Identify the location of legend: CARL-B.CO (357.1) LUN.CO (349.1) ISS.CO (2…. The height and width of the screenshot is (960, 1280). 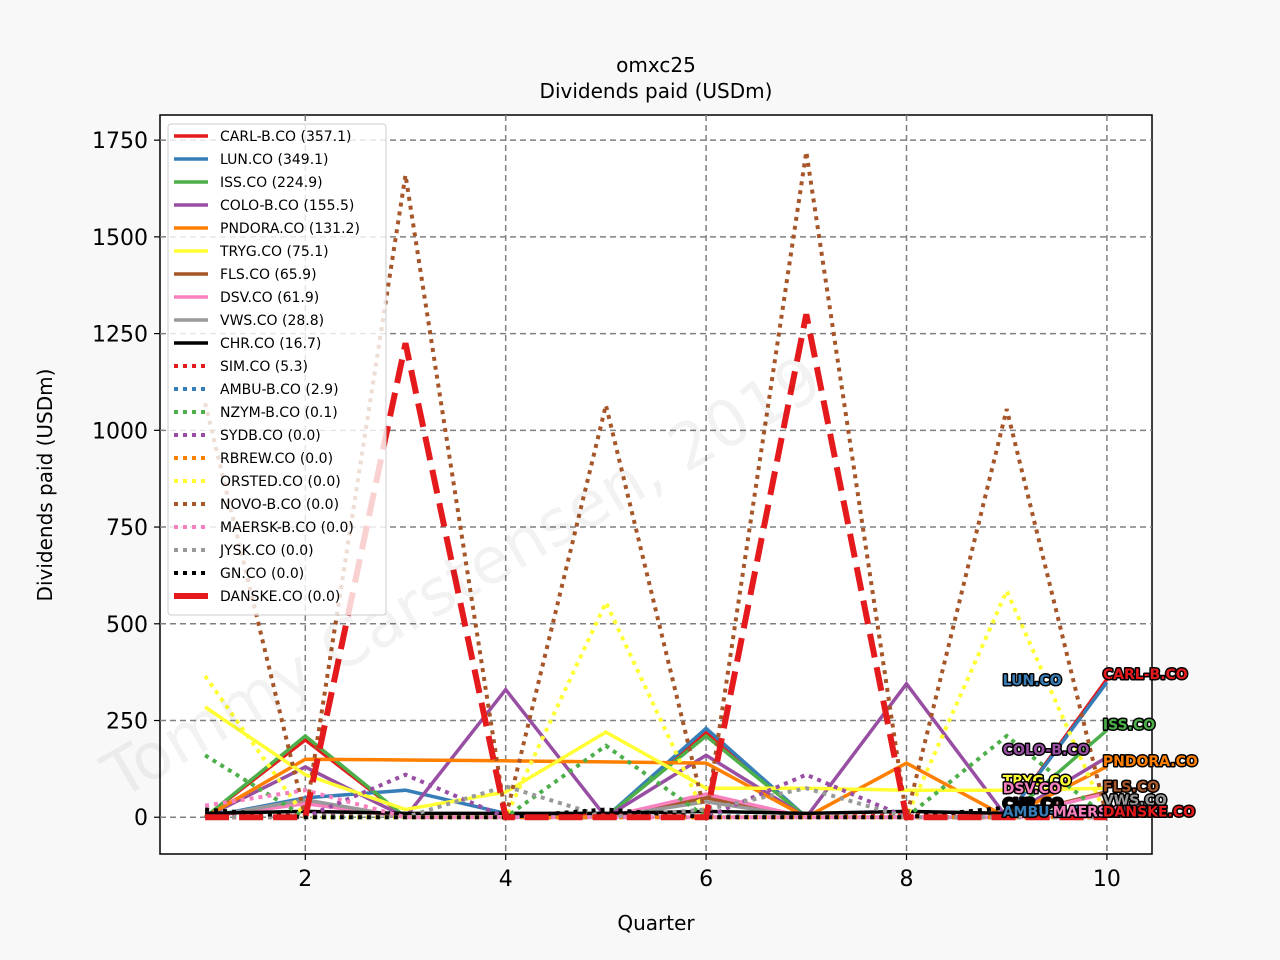
(277, 369).